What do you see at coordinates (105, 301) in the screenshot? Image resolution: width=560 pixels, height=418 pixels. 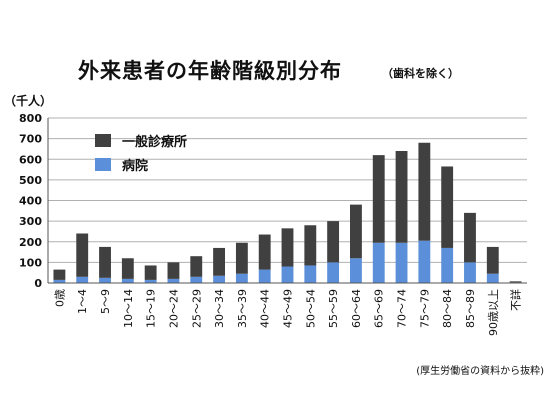 I see `x-tick-label: 5～9` at bounding box center [105, 301].